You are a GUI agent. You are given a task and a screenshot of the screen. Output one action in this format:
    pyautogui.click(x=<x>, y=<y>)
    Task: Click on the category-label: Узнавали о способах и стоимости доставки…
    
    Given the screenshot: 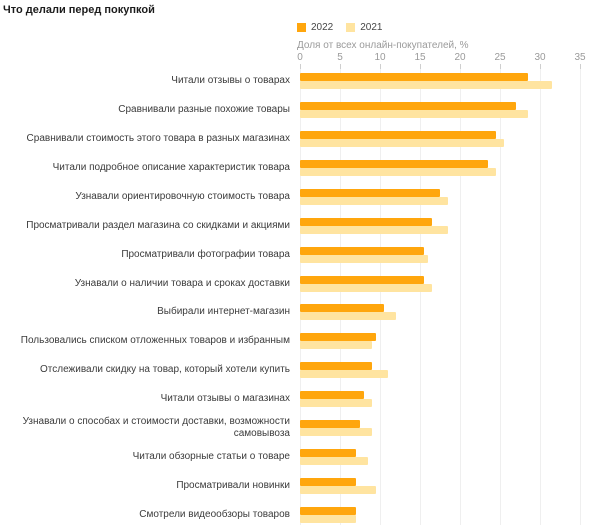 What is the action you would take?
    pyautogui.click(x=156, y=427)
    